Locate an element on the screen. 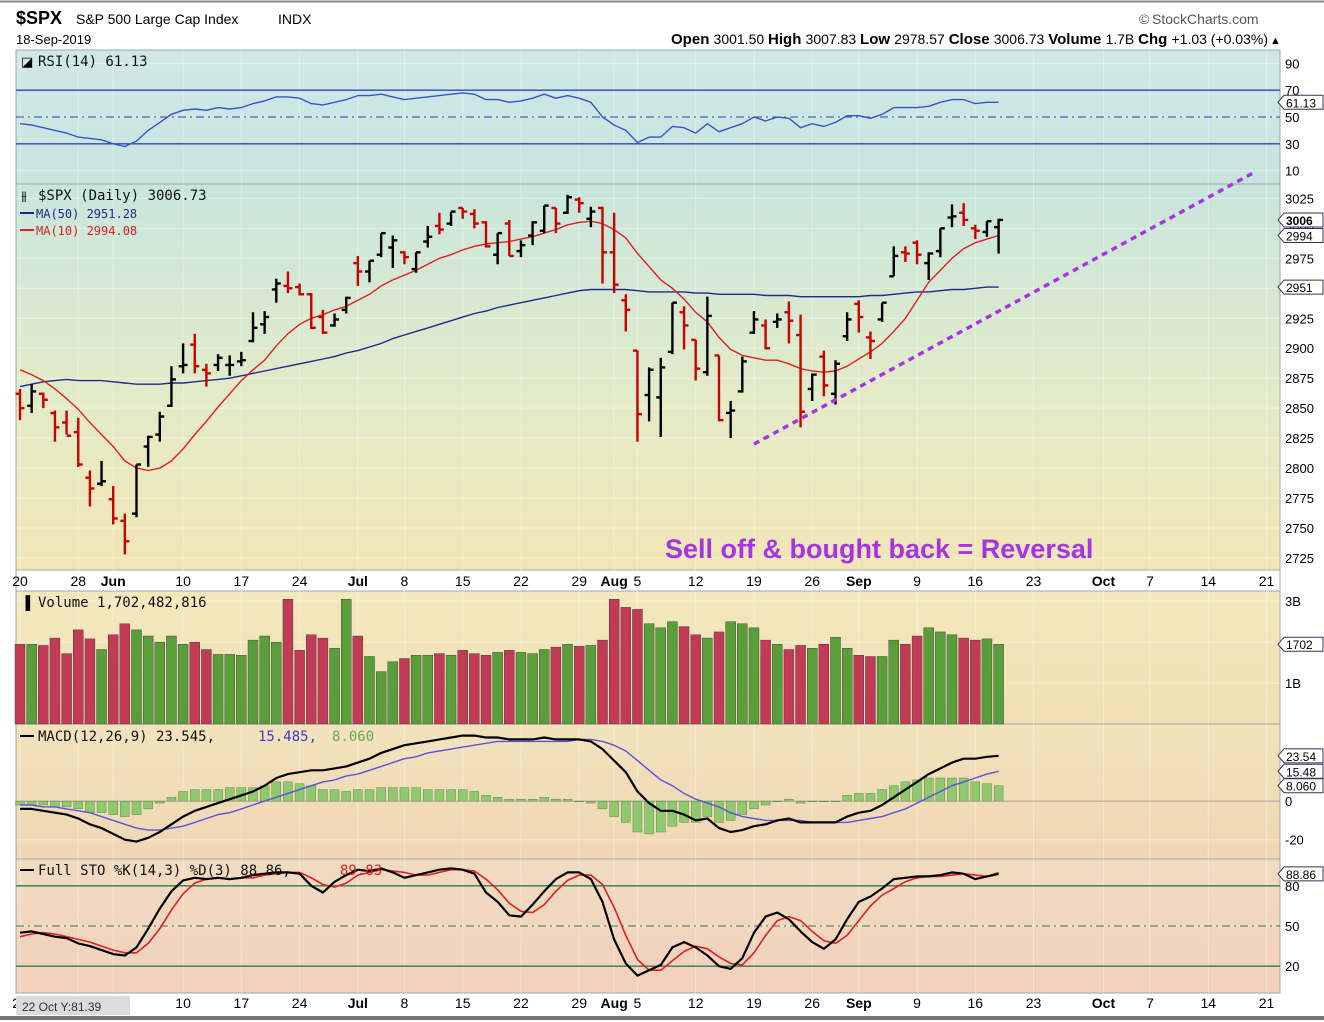  macd-signal-value-tag: 15.48 is located at coordinates (1300, 771).